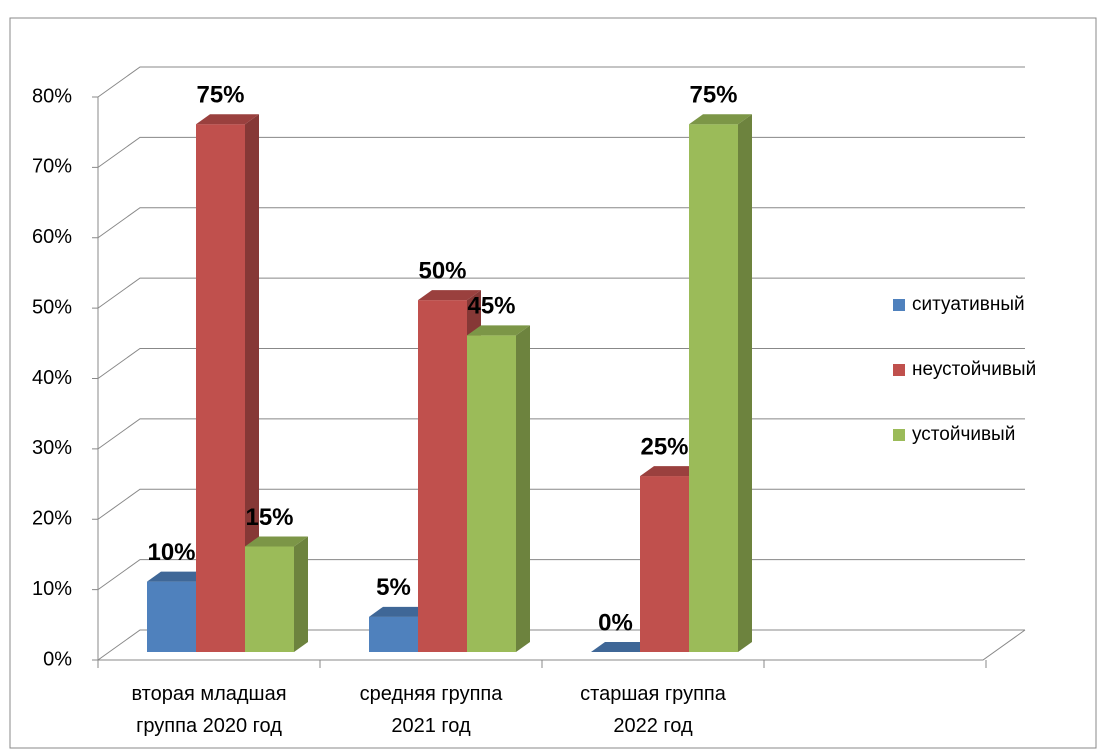 Image resolution: width=1102 pixels, height=753 pixels. What do you see at coordinates (963, 434) in the screenshot?
I see `legend-label: устойчивый` at bounding box center [963, 434].